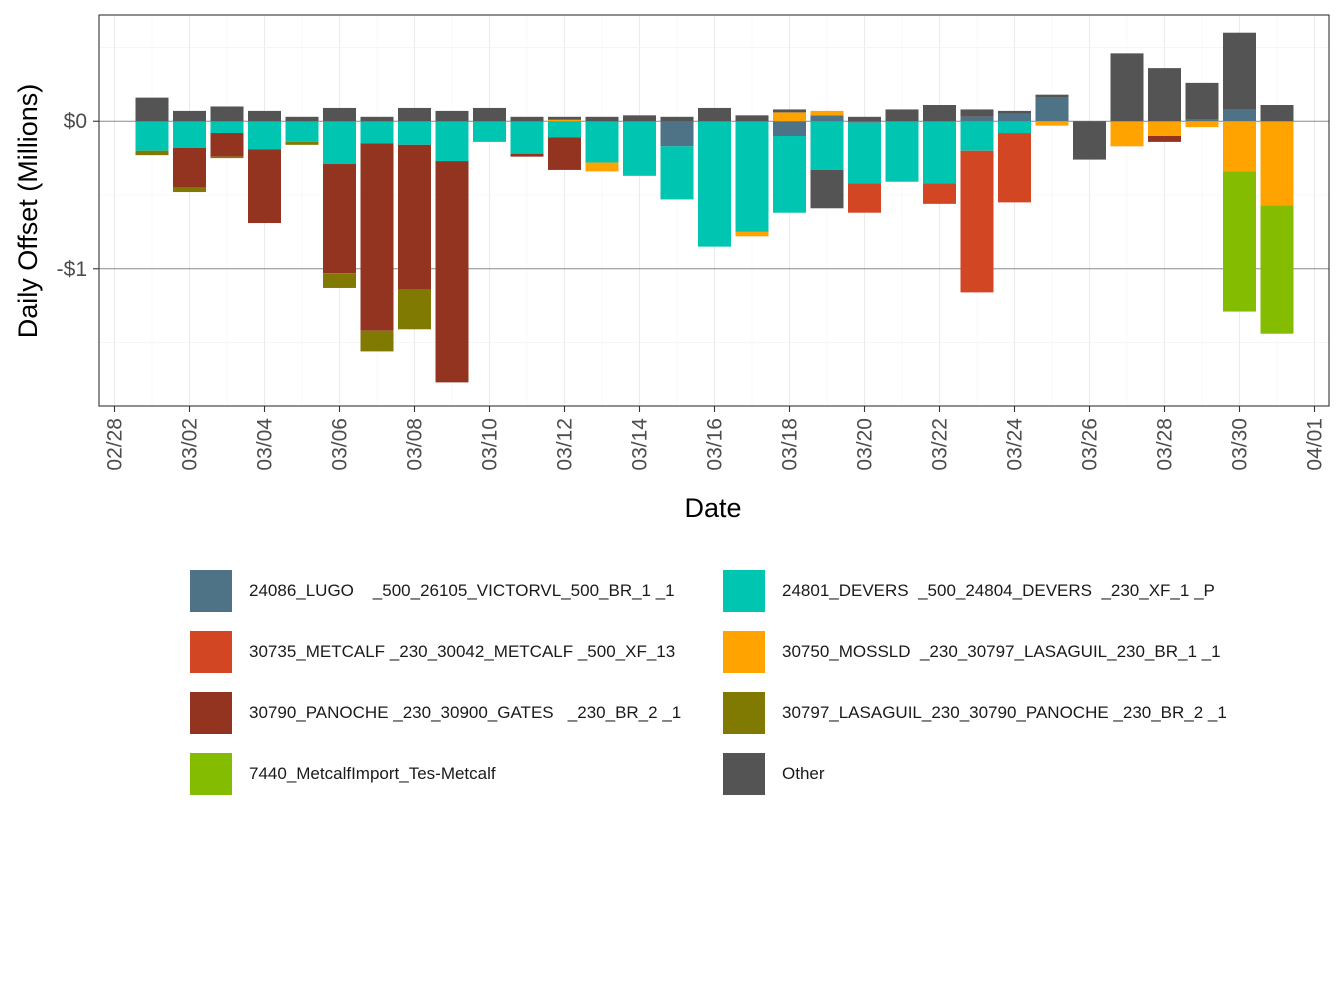  What do you see at coordinates (75, 121) in the screenshot?
I see `y-tick-label: $0` at bounding box center [75, 121].